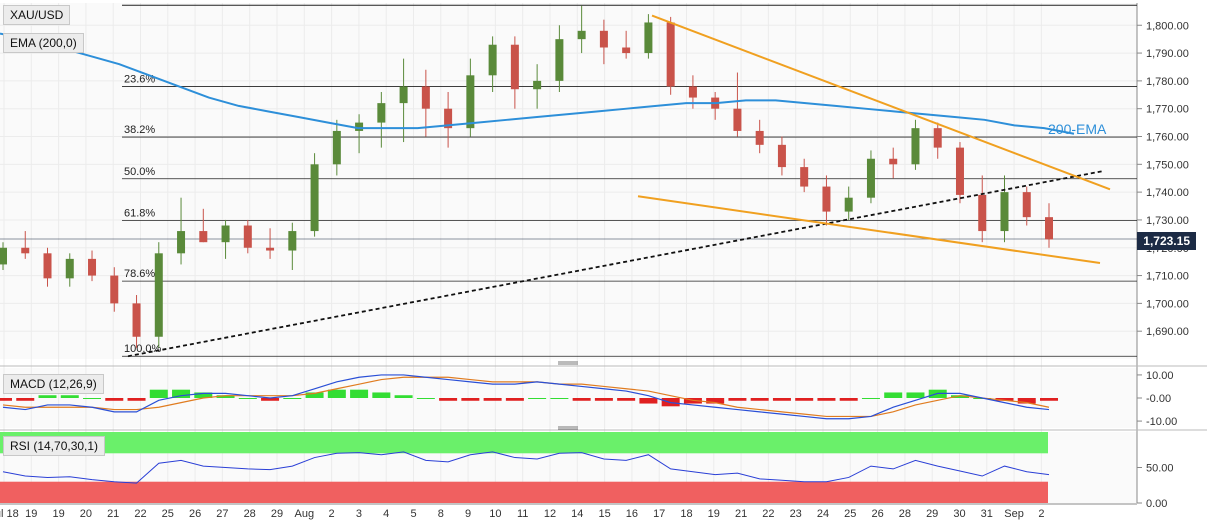  I want to click on x-tick-label: 5, so click(413, 514).